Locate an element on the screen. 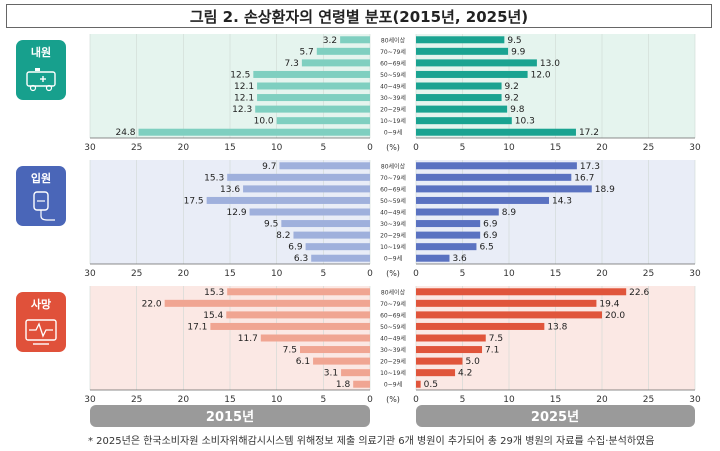 The height and width of the screenshot is (451, 720). data-label-2015: 24.8 is located at coordinates (125, 133).